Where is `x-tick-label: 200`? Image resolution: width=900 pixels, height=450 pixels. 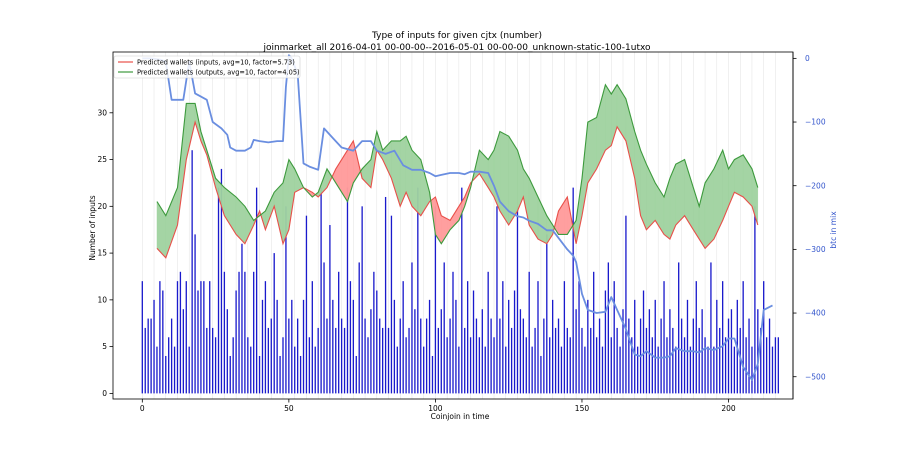
x-tick-label: 200 is located at coordinates (728, 408).